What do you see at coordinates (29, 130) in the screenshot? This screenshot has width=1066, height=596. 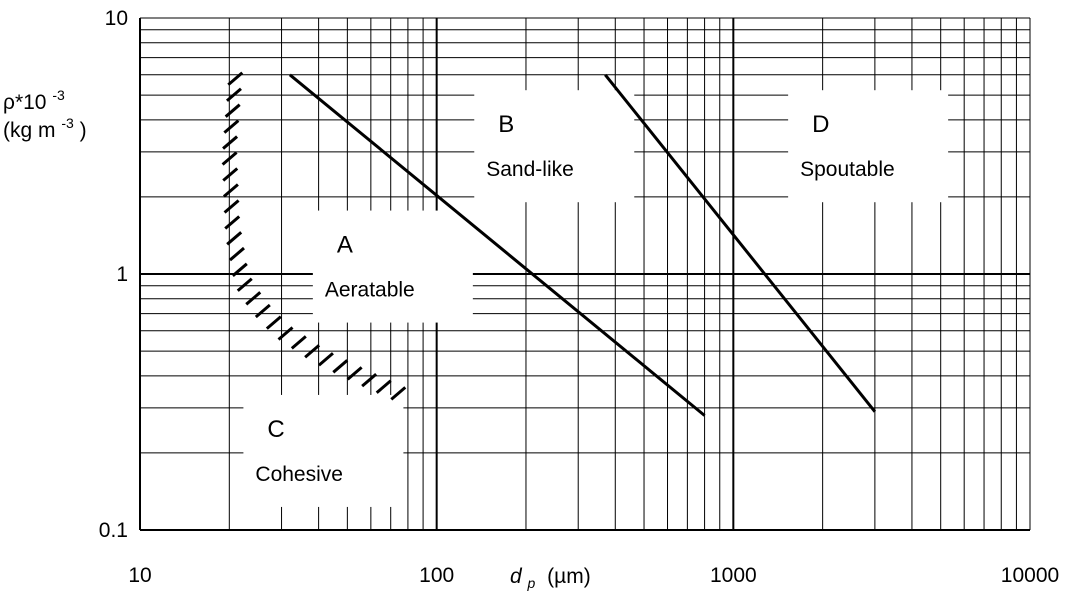 I see `y-axis-unit: (kg m` at bounding box center [29, 130].